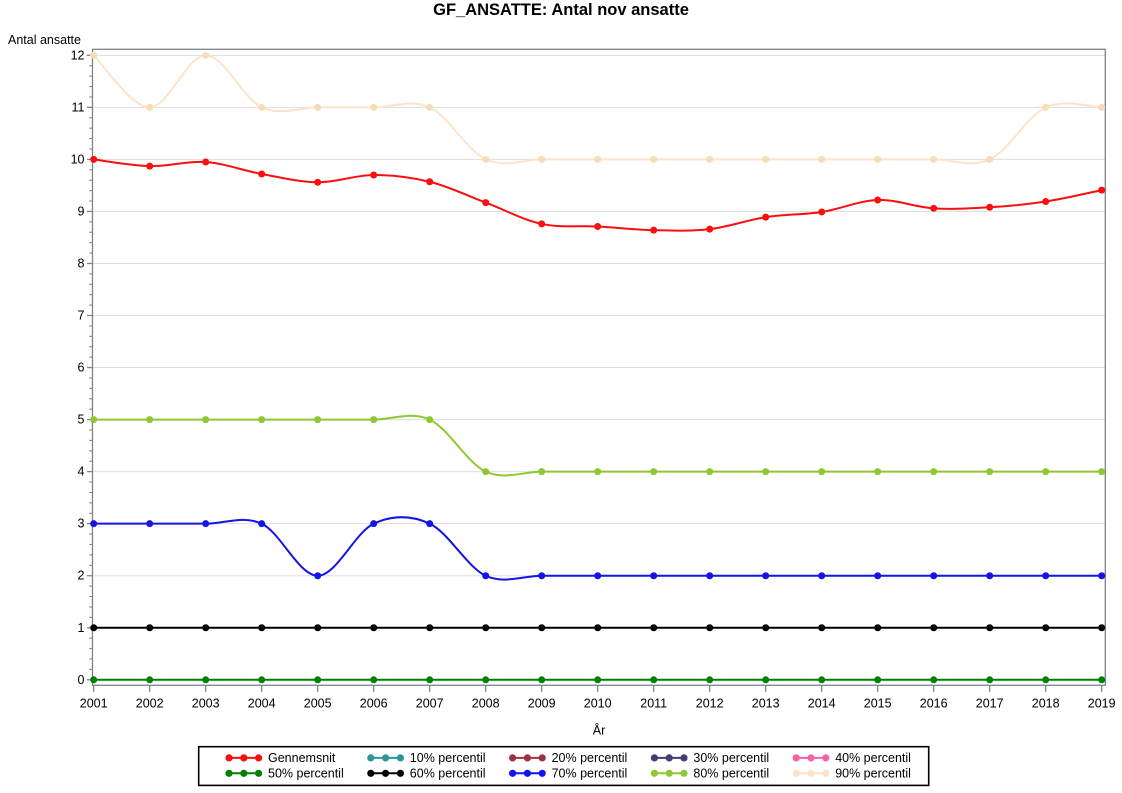  What do you see at coordinates (766, 704) in the screenshot?
I see `svg-text: 2013` at bounding box center [766, 704].